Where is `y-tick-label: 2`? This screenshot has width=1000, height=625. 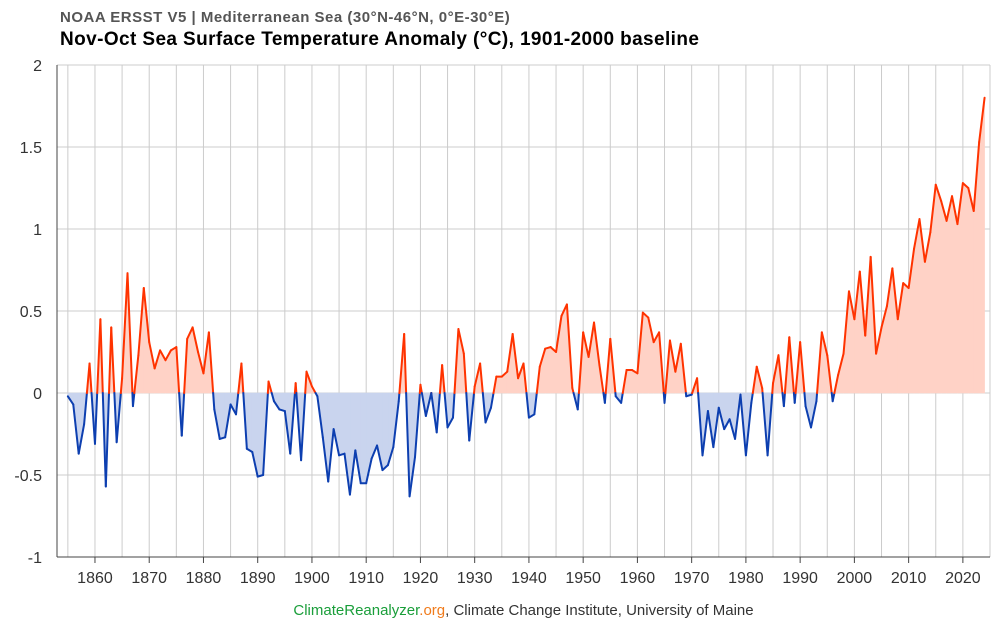 y-tick-label: 2 is located at coordinates (37, 66).